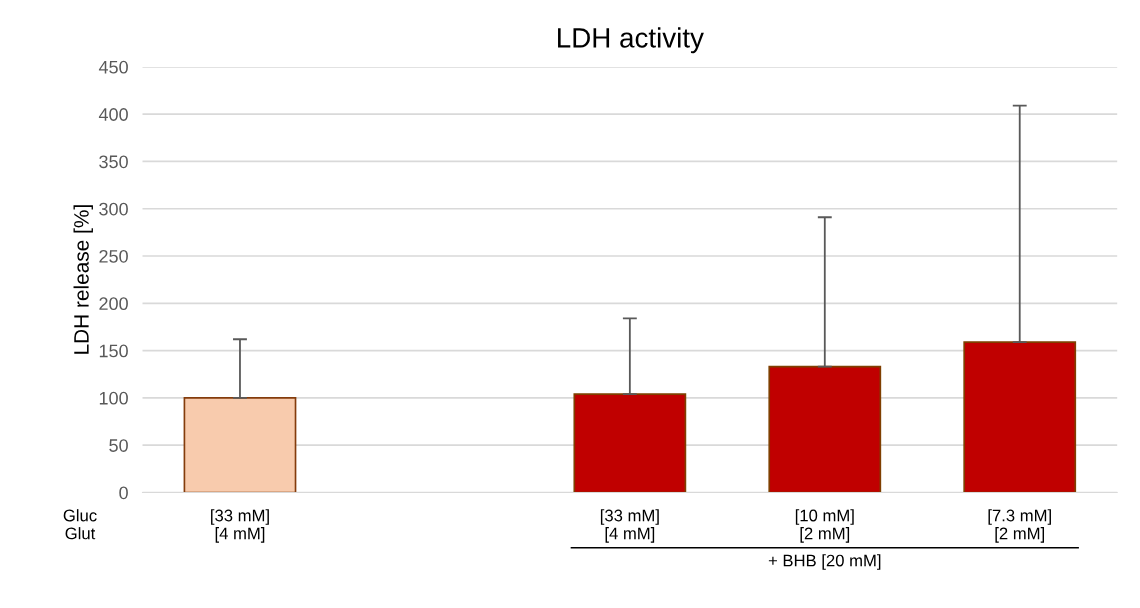  I want to click on y-tick-label: 300, so click(113, 209).